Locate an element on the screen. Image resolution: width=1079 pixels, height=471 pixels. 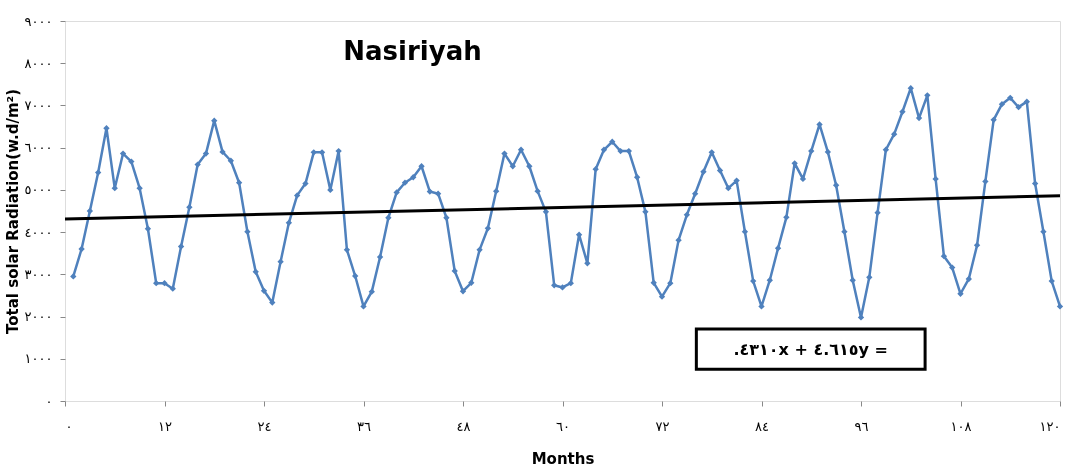
x-axis-title: Months is located at coordinates (563, 458).